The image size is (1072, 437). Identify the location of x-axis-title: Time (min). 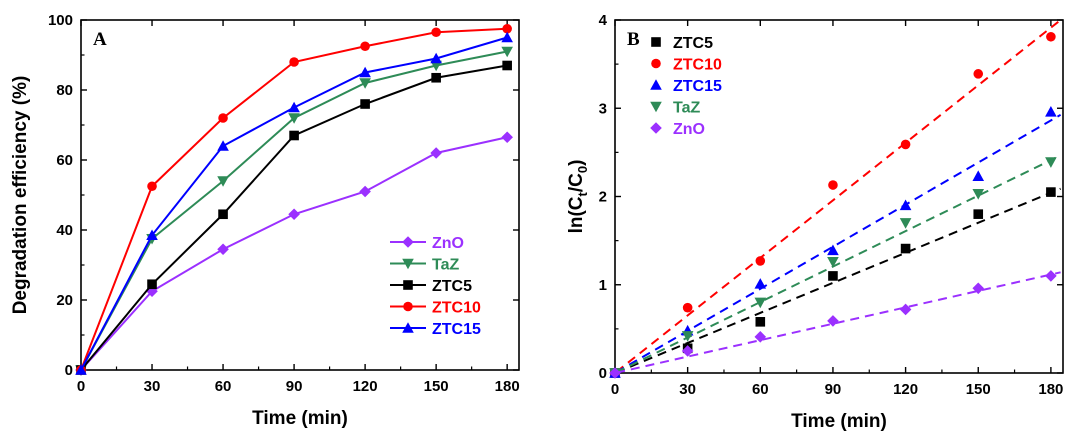
(300, 418).